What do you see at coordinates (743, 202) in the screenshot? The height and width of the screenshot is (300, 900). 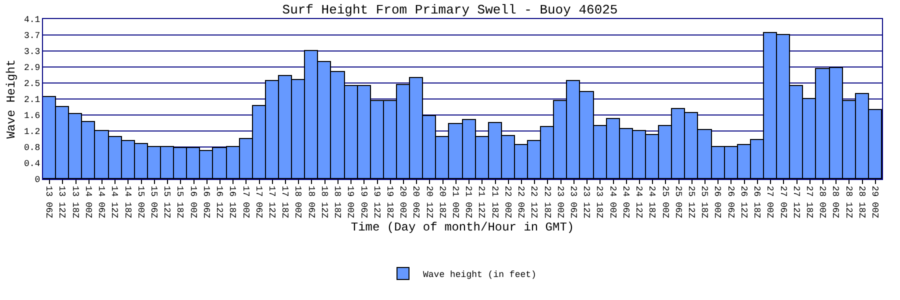 I see `x-tick-label: 26 12Z` at bounding box center [743, 202].